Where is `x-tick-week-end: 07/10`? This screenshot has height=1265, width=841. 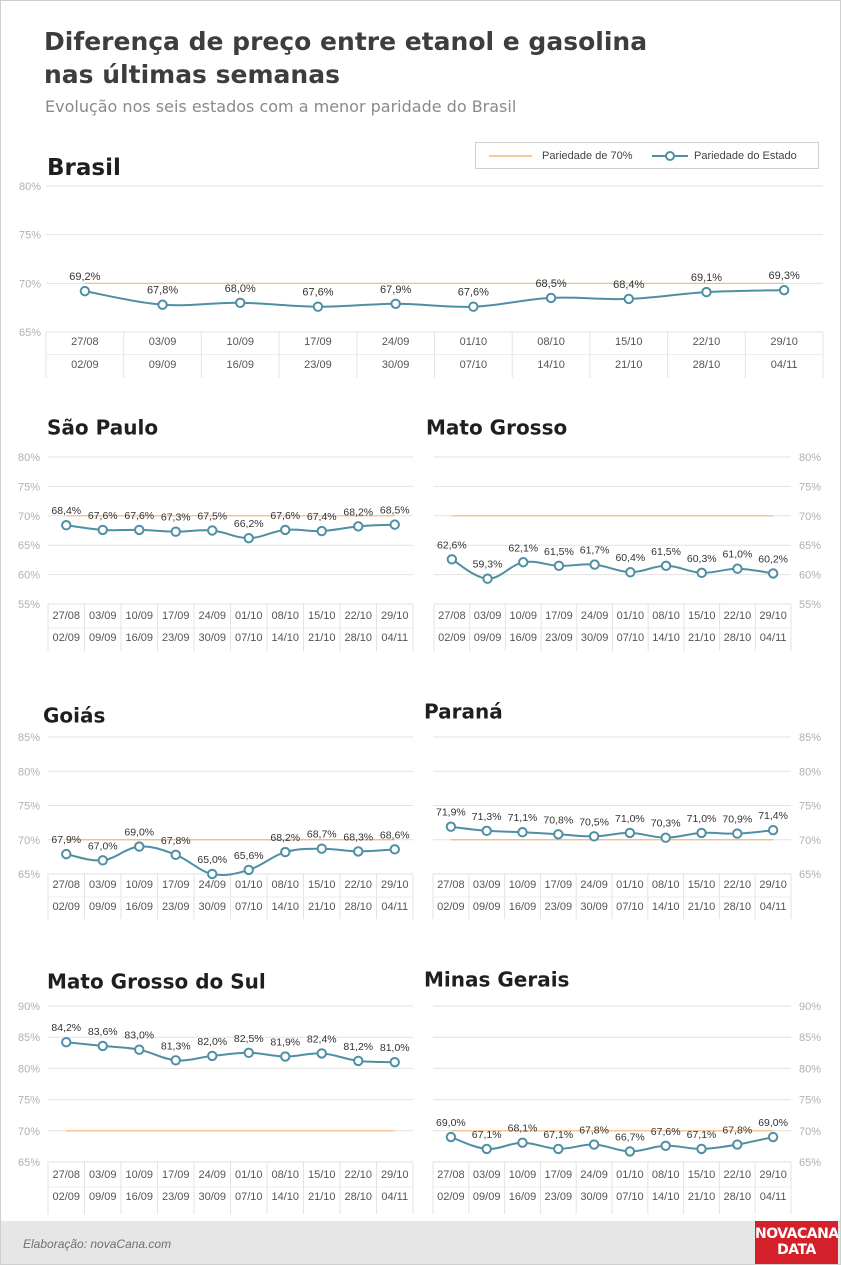
x-tick-week-end: 07/10 is located at coordinates (249, 638).